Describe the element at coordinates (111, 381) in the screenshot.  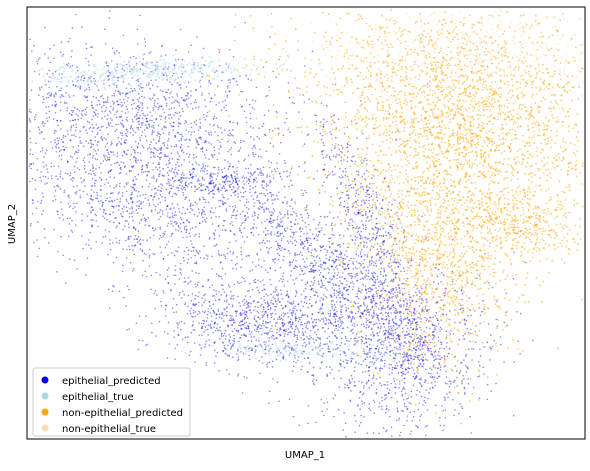
I see `legend-label-epithelial-predicted: epithelial_predicted` at that location.